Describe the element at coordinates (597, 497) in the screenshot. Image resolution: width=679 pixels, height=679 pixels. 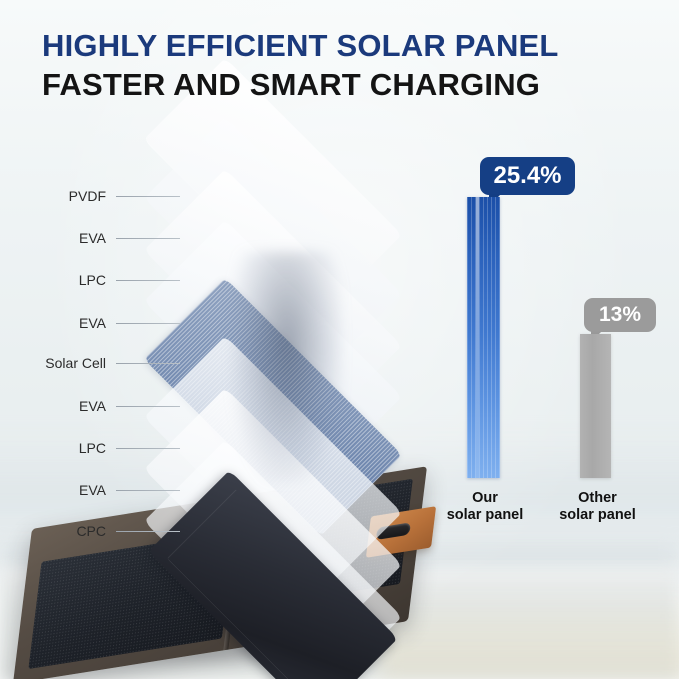
I see `bar-caption-other-line-1: Other` at that location.